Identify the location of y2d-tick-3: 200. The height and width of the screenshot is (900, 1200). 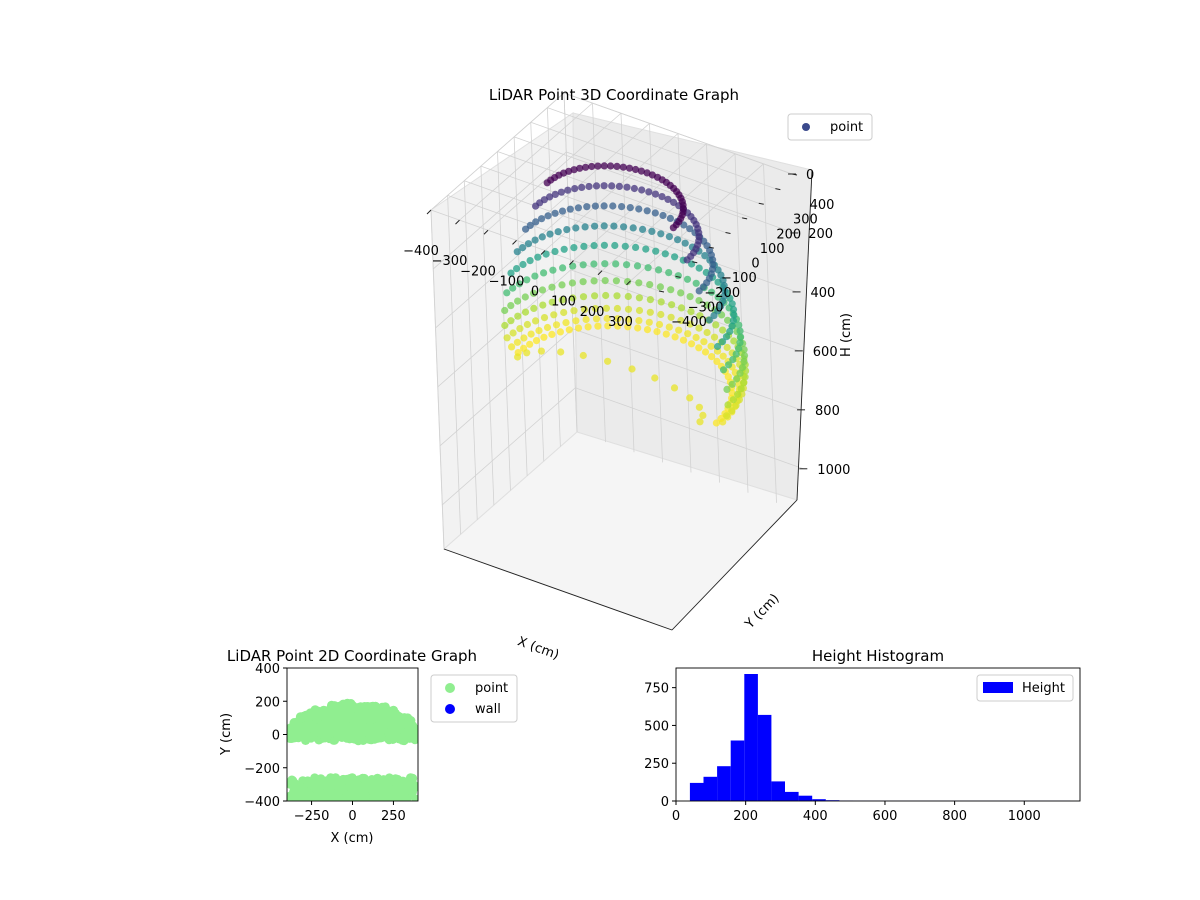
(267, 702).